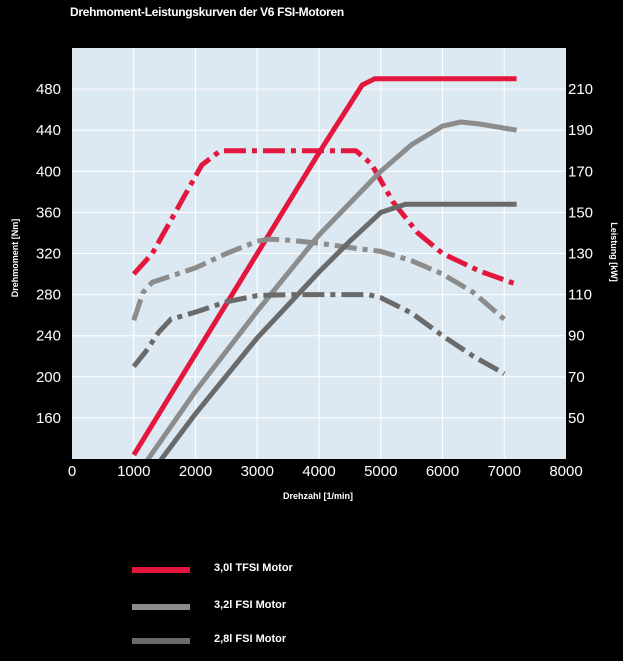 Image resolution: width=623 pixels, height=661 pixels. What do you see at coordinates (504, 471) in the screenshot?
I see `x-tick-label: 7000` at bounding box center [504, 471].